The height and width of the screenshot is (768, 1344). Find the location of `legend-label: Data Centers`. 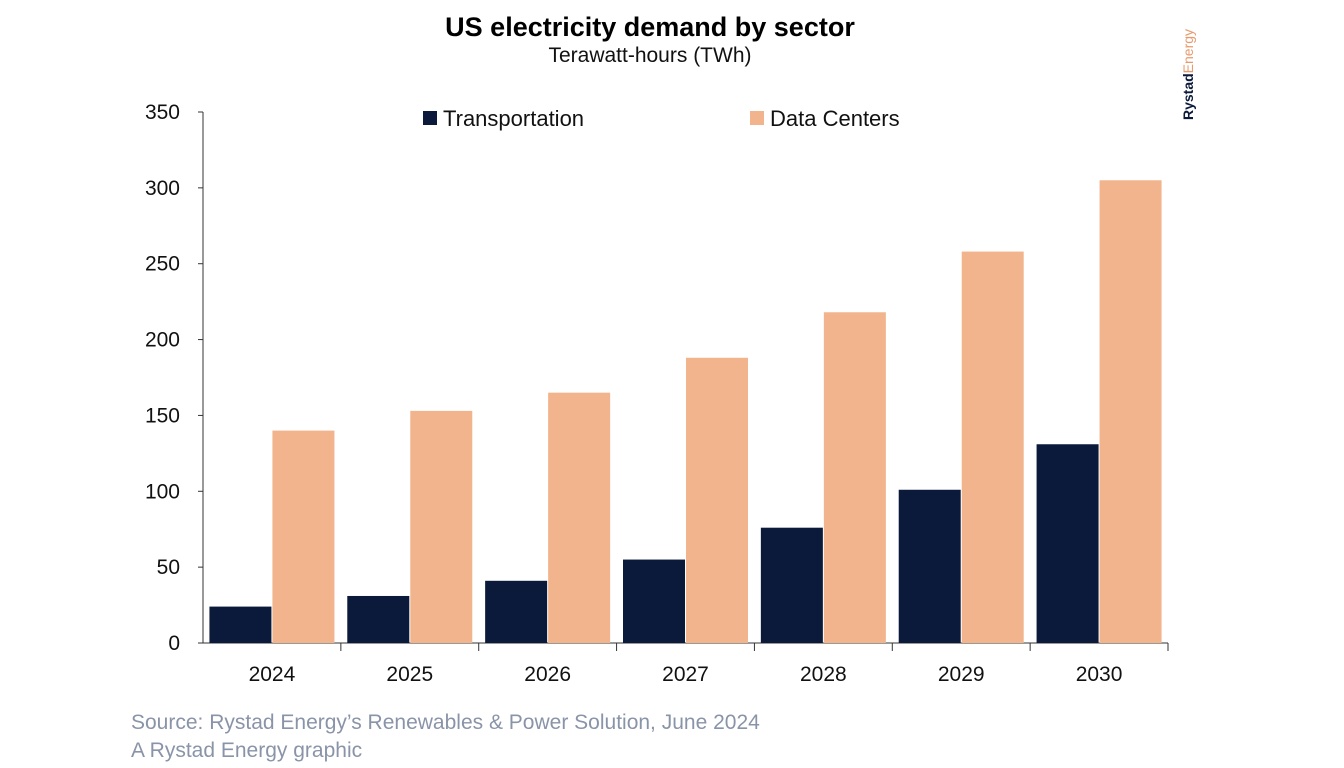

legend-label: Data Centers is located at coordinates (835, 118).